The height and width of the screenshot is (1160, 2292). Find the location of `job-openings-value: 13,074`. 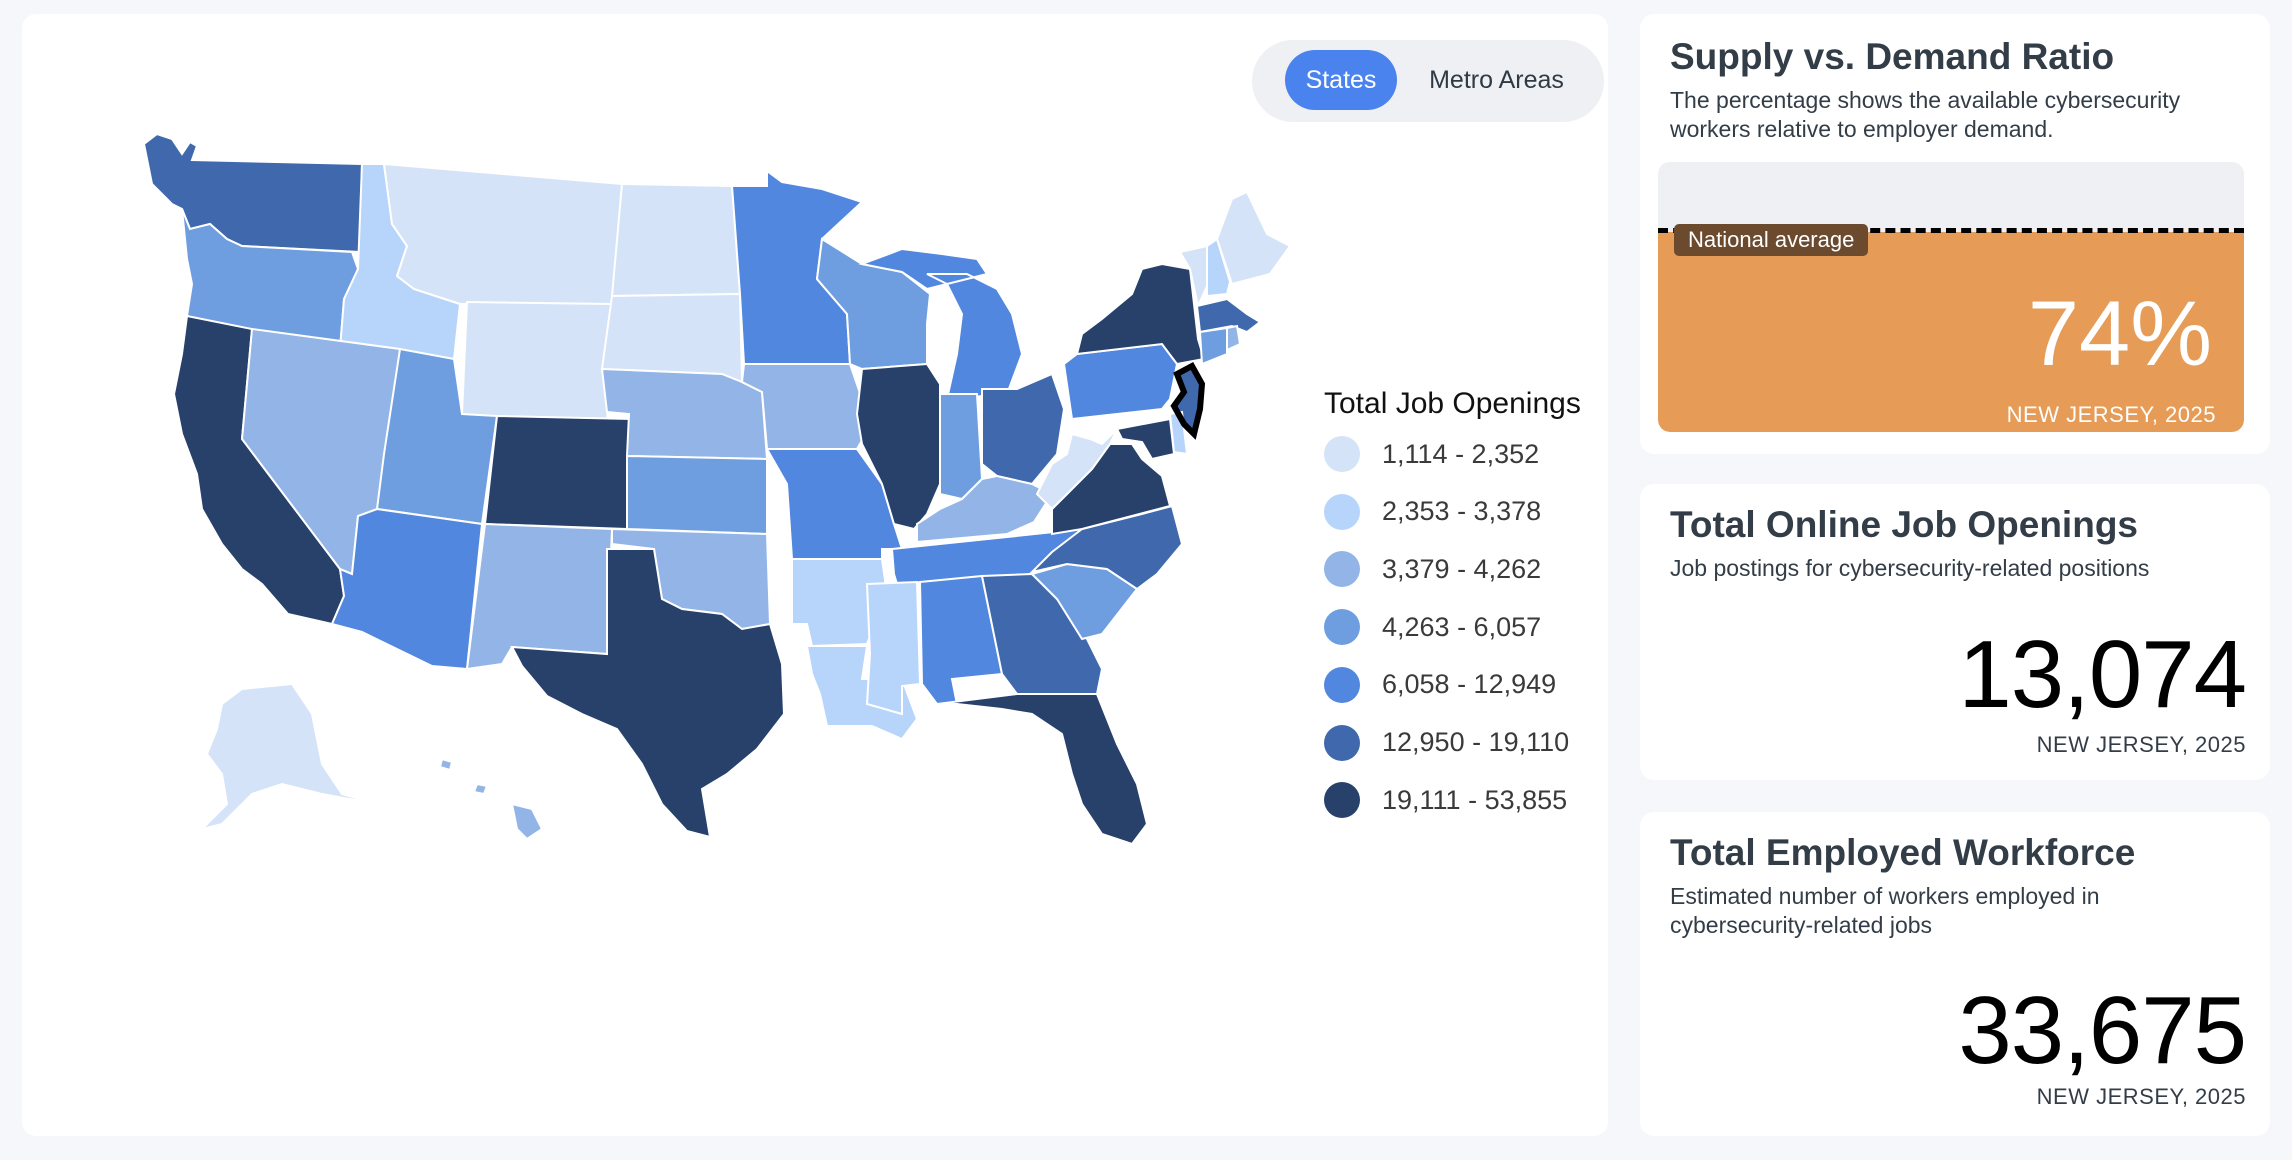

job-openings-value: 13,074 is located at coordinates (2102, 674).